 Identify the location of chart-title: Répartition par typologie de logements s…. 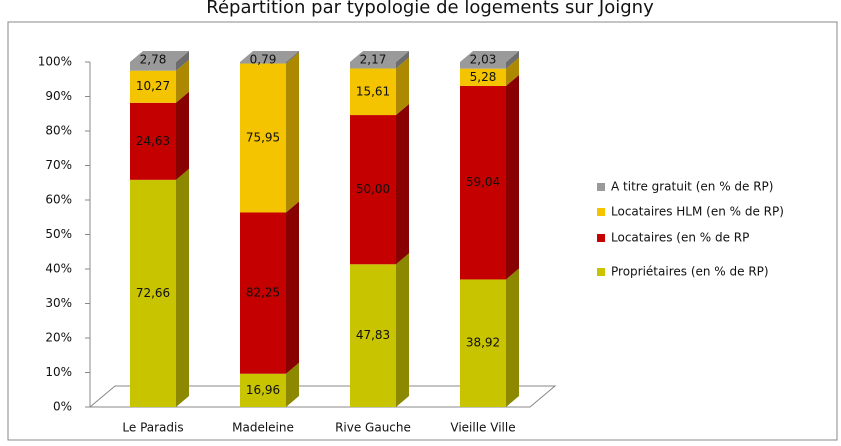
(430, 9).